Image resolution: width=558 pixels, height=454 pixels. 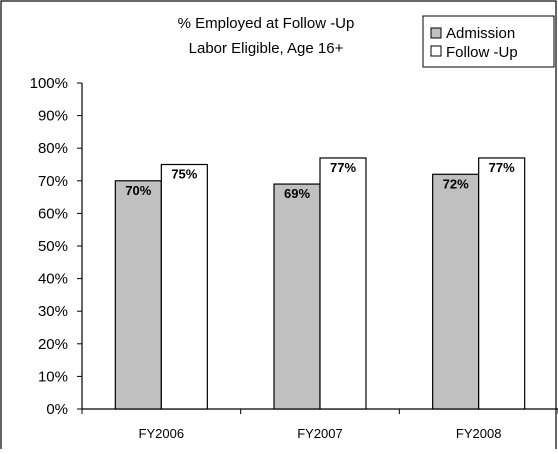 I want to click on data-label: 75%, so click(x=184, y=174).